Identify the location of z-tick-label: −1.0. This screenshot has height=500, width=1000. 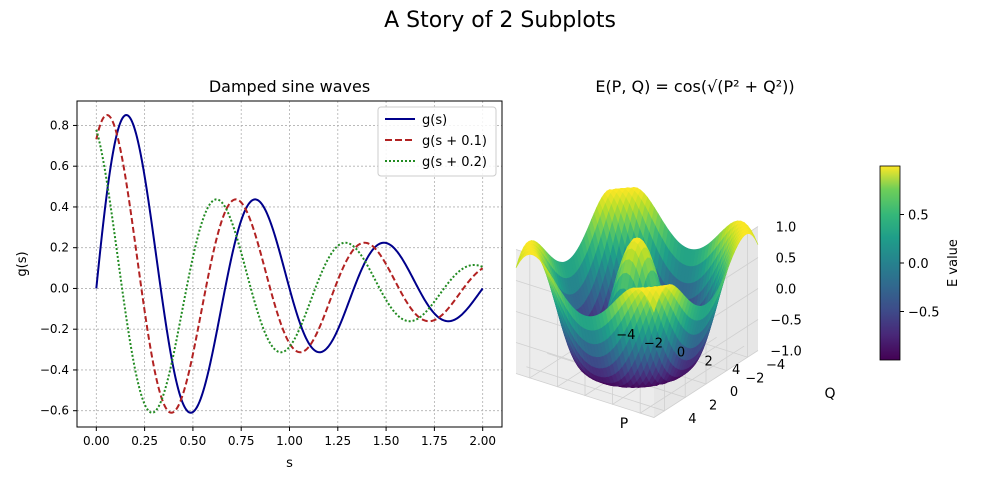
(786, 352).